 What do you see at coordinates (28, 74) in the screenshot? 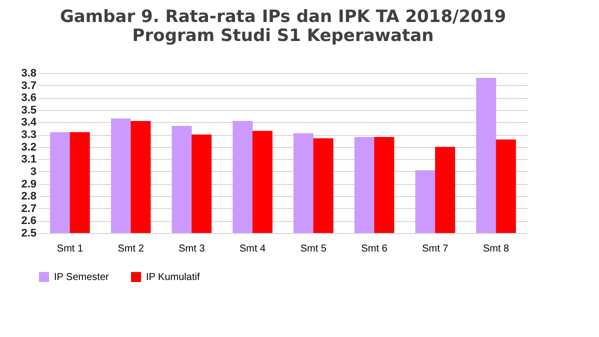
I see `y-tick-label: 3.8` at bounding box center [28, 74].